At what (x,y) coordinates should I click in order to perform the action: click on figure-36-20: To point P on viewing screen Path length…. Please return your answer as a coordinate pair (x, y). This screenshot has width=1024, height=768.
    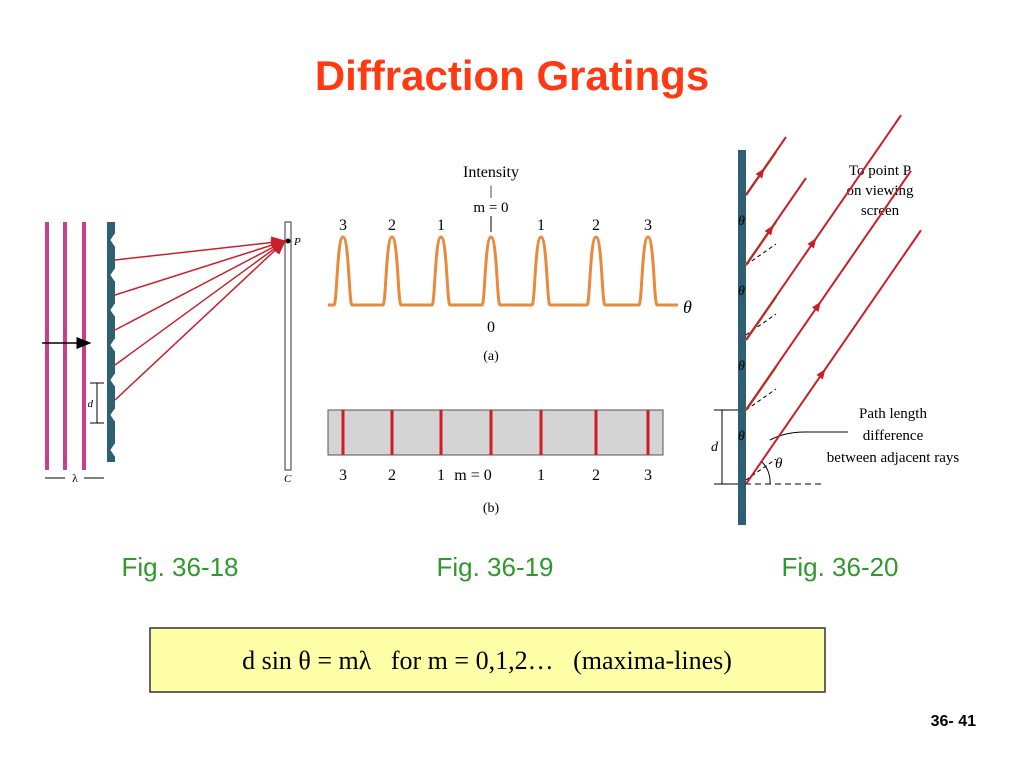
    Looking at the image, I should click on (835, 319).